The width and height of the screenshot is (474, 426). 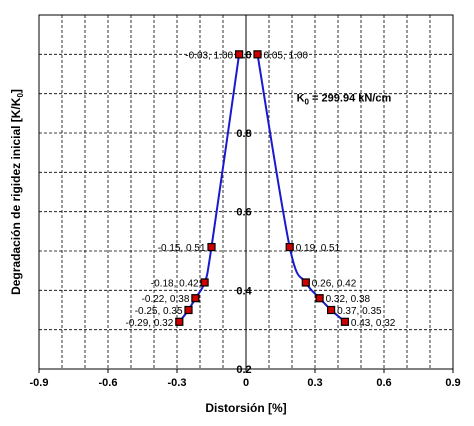 I want to click on data-label: 0.43, 0.32, so click(x=373, y=323).